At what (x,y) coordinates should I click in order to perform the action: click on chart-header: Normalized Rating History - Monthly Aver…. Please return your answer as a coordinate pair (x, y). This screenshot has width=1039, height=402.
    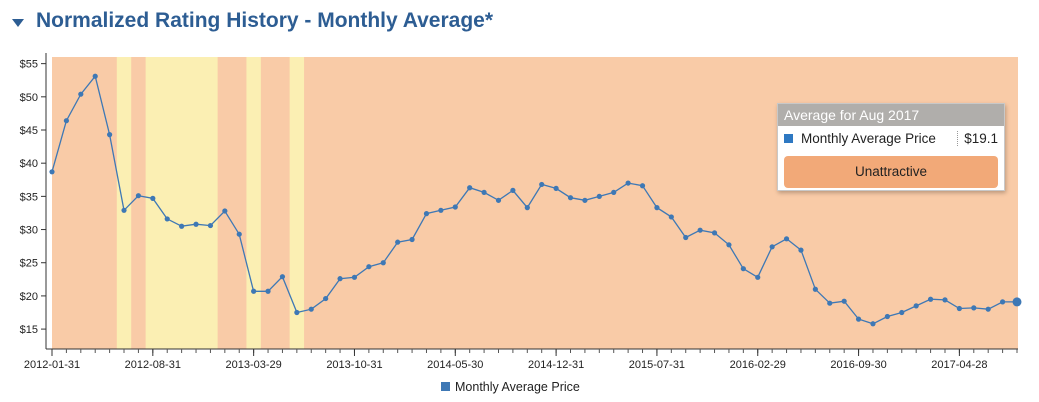
    Looking at the image, I should click on (251, 21).